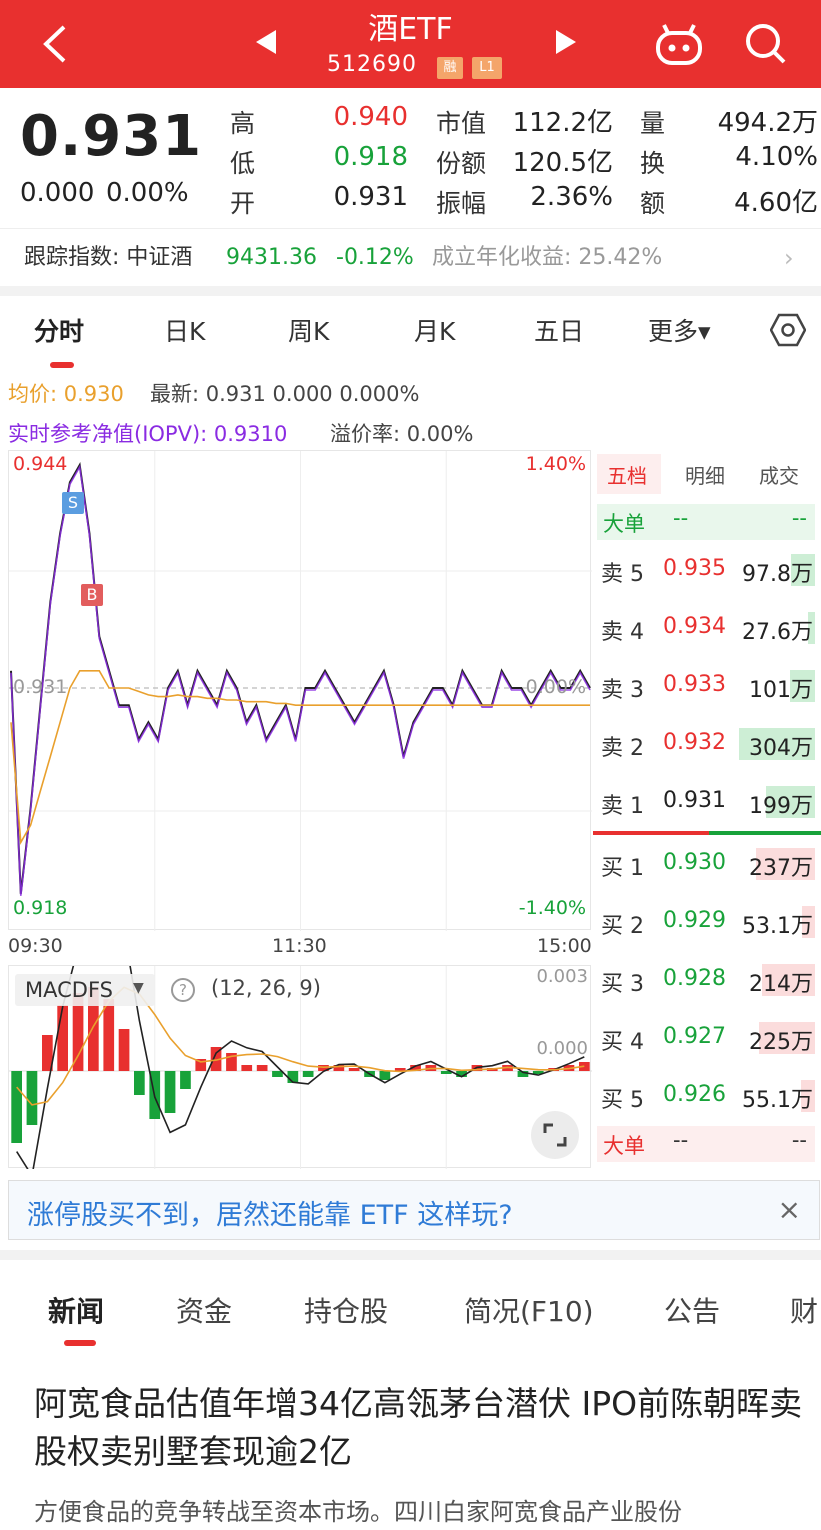 The height and width of the screenshot is (1530, 821). What do you see at coordinates (694, 1094) in the screenshot?
I see `level-price: 0.926` at bounding box center [694, 1094].